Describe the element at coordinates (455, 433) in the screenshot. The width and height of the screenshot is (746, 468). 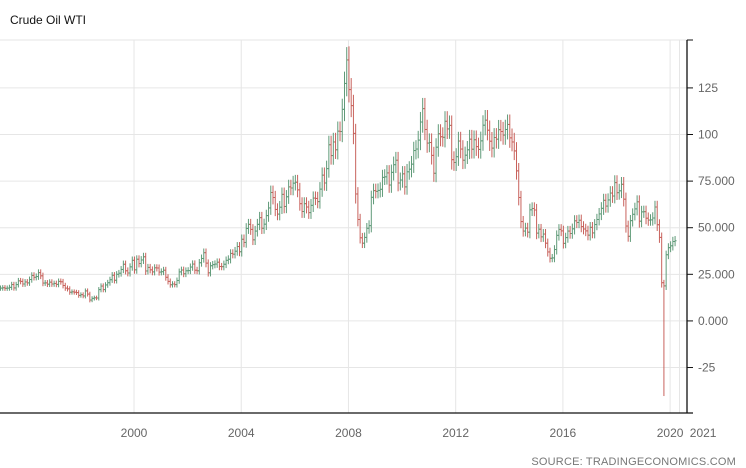
I see `x-tick-label: 2012` at that location.